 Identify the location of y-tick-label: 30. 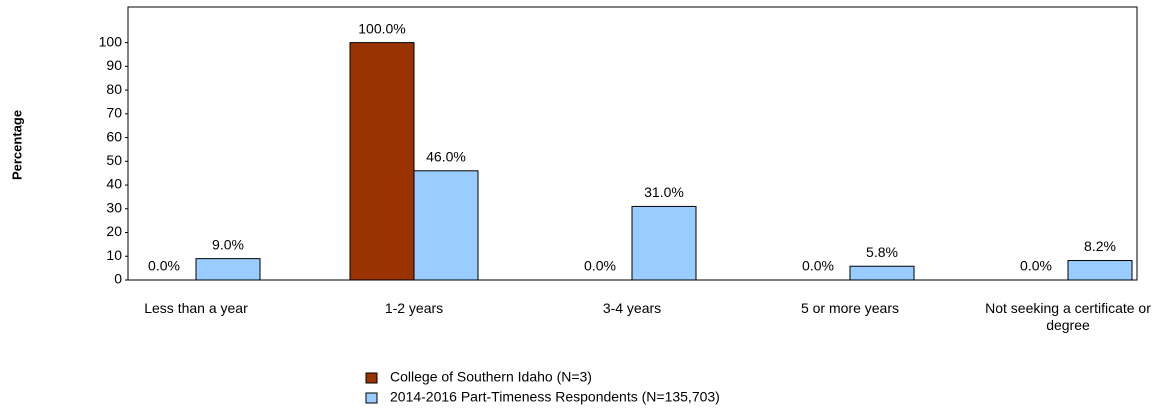
(114, 207).